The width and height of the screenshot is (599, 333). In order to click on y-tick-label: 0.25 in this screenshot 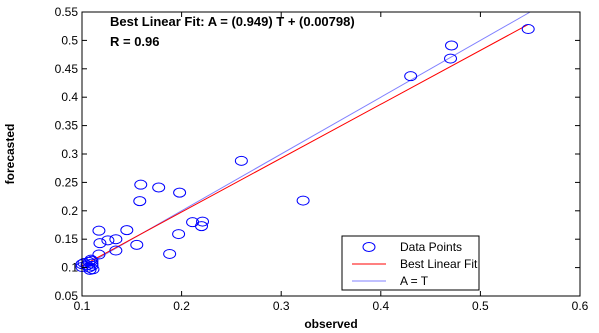, I will do `click(67, 182)`.